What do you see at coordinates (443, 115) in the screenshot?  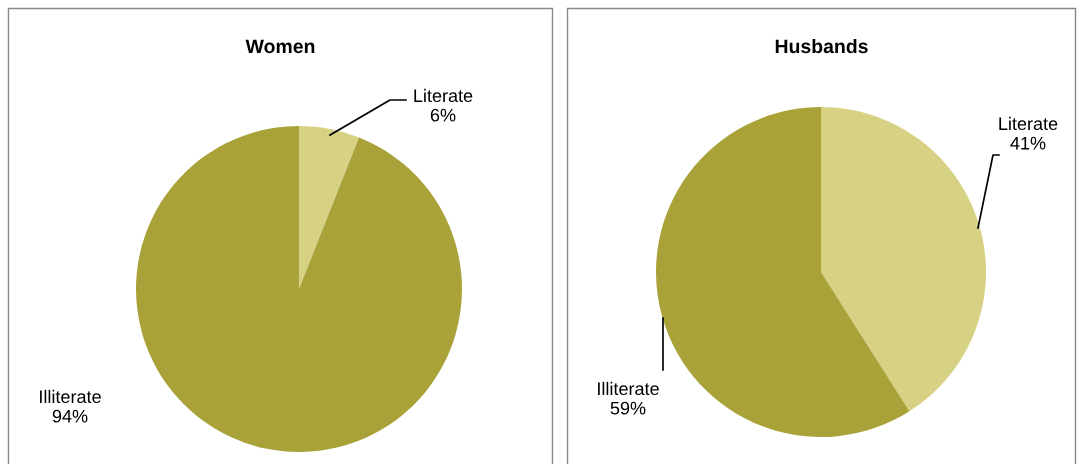 I see `data-label: 6%` at bounding box center [443, 115].